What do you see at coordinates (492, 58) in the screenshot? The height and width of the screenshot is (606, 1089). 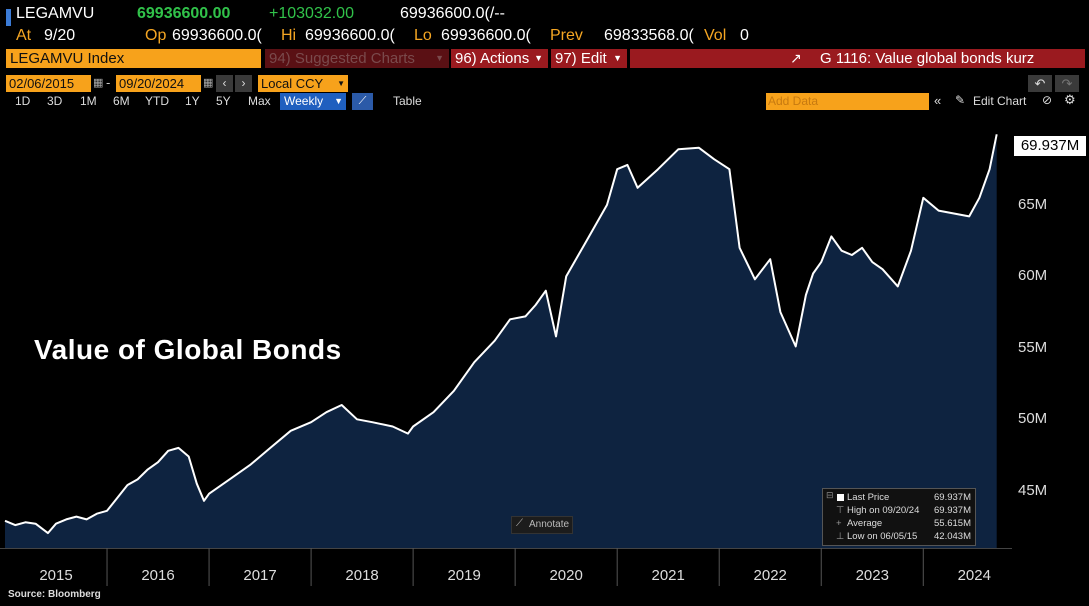 I see `actions-label: 96) Actions` at bounding box center [492, 58].